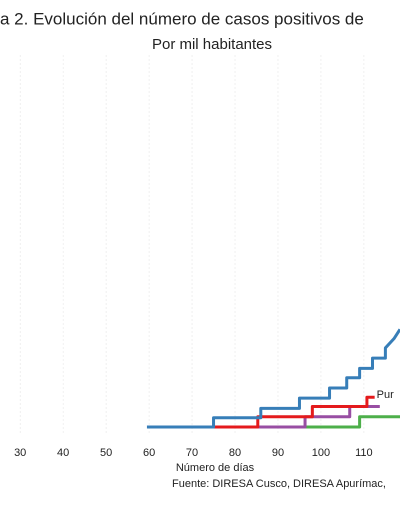 This screenshot has width=400, height=516. What do you see at coordinates (192, 453) in the screenshot?
I see `x-tick-label: 70` at bounding box center [192, 453].